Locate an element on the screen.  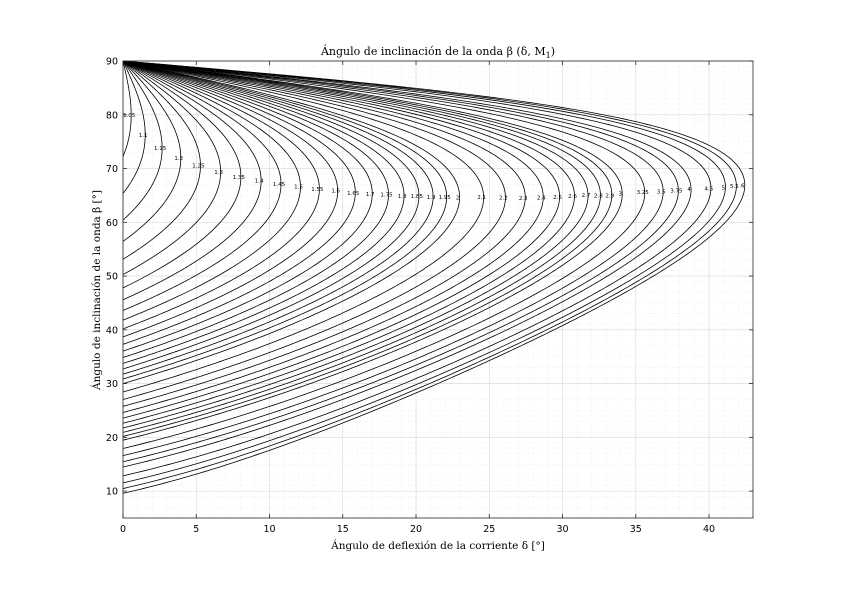
mach-label: 4 is located at coordinates (689, 190).